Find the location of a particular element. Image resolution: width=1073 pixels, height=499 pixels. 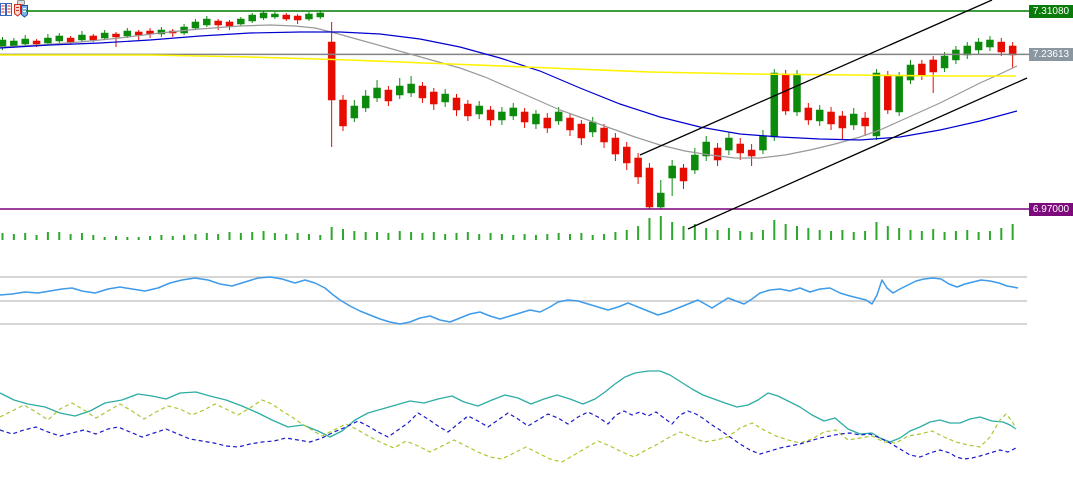

toolbar-icons is located at coordinates (14, 9).